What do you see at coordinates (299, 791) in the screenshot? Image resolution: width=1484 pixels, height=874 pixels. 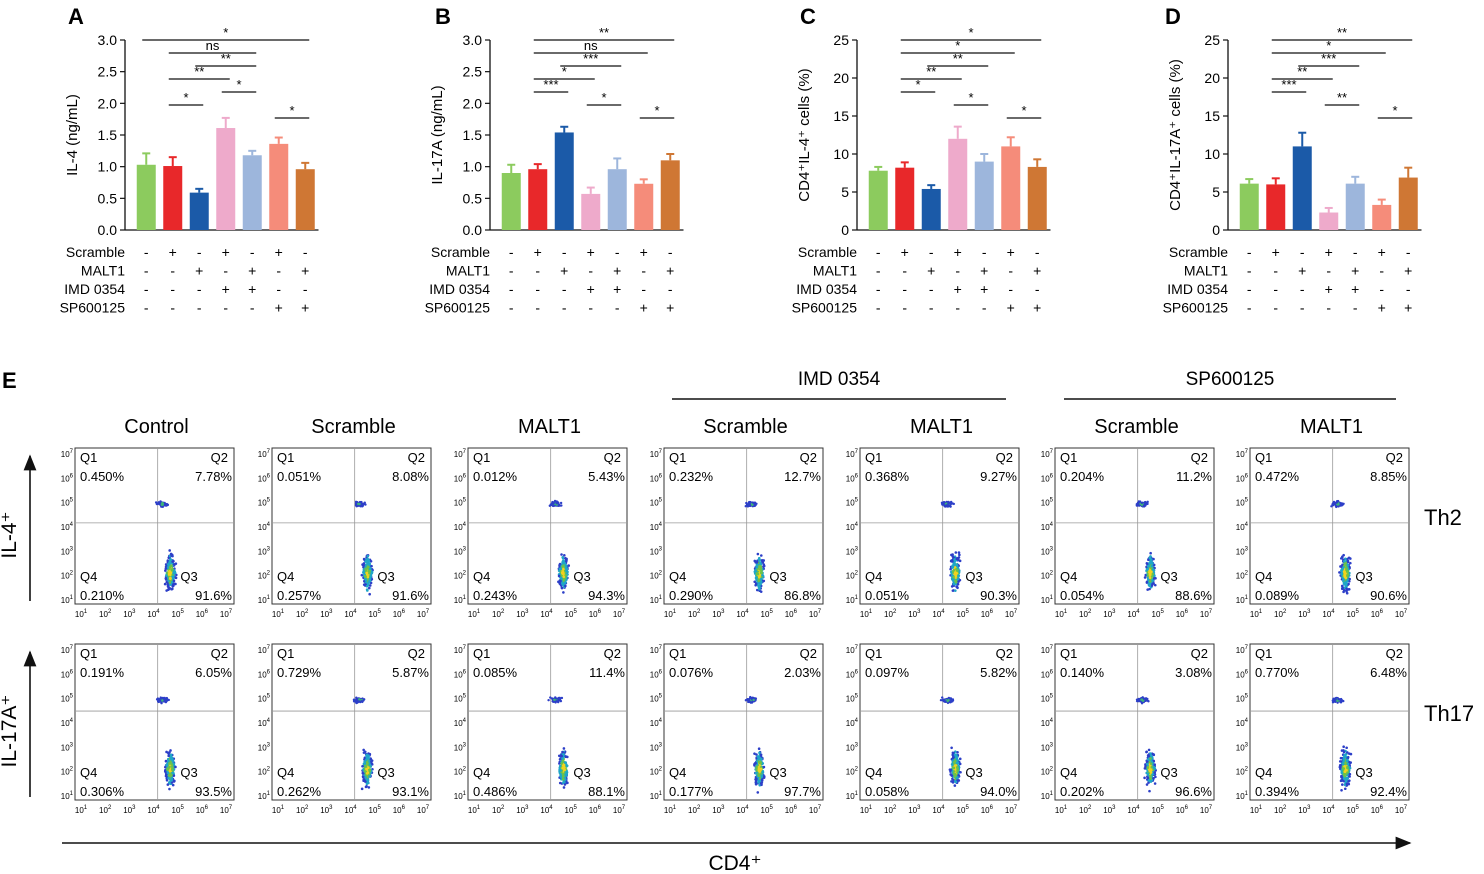 I see `quadrant-value: 0.262%` at bounding box center [299, 791].